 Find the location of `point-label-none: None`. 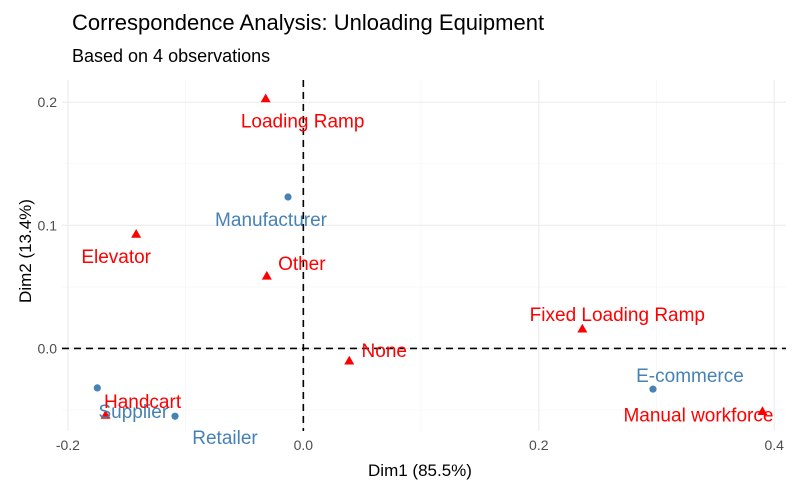

point-label-none: None is located at coordinates (384, 351).